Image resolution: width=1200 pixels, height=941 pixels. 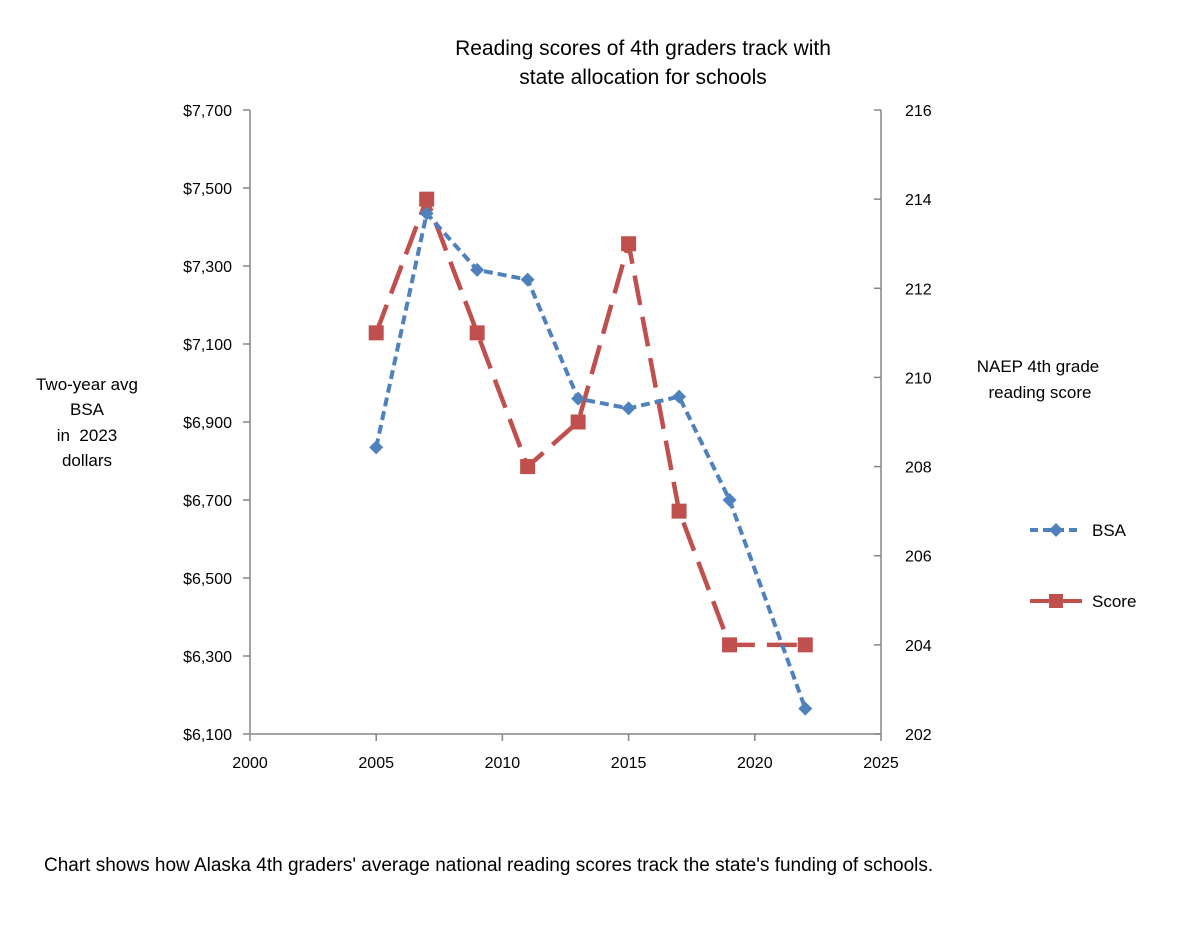 I want to click on x-tick-label: 2020, so click(x=755, y=763).